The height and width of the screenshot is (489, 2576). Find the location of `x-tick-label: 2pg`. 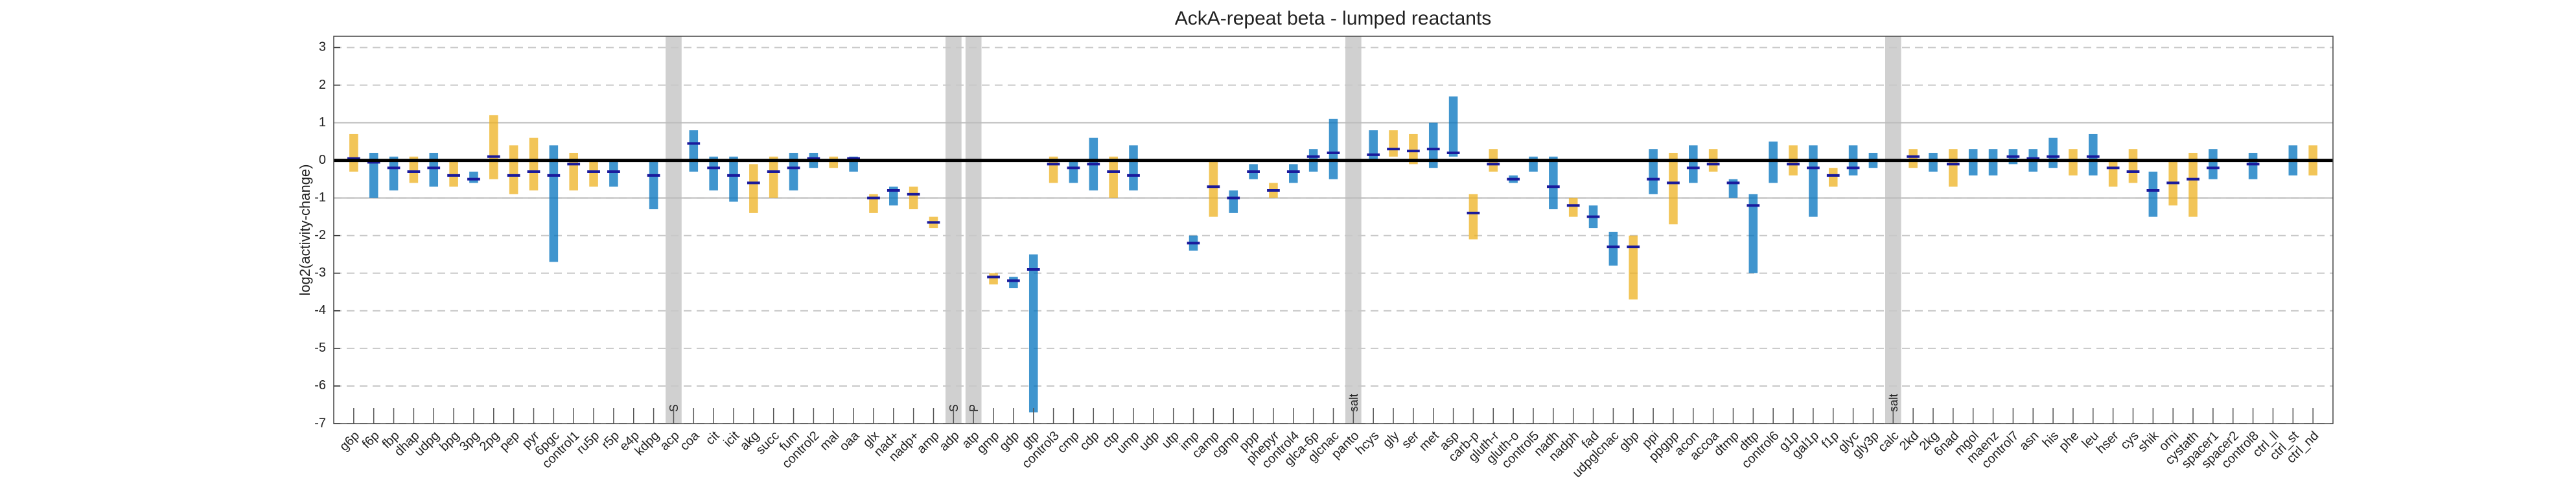

x-tick-label: 2pg is located at coordinates (490, 441).